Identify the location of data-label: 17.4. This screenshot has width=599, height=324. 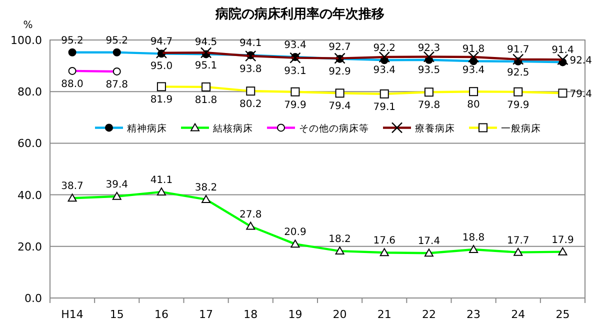
(429, 242).